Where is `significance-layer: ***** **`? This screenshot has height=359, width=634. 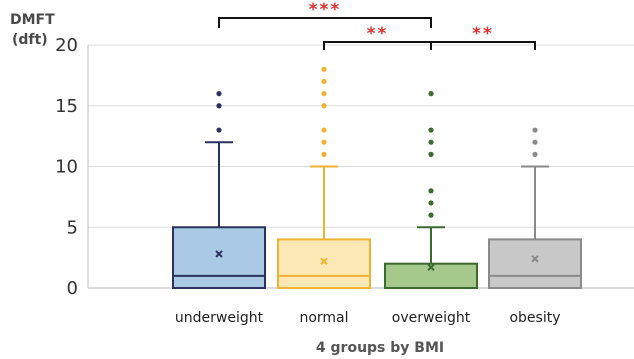 significance-layer: ***** ** is located at coordinates (377, 25).